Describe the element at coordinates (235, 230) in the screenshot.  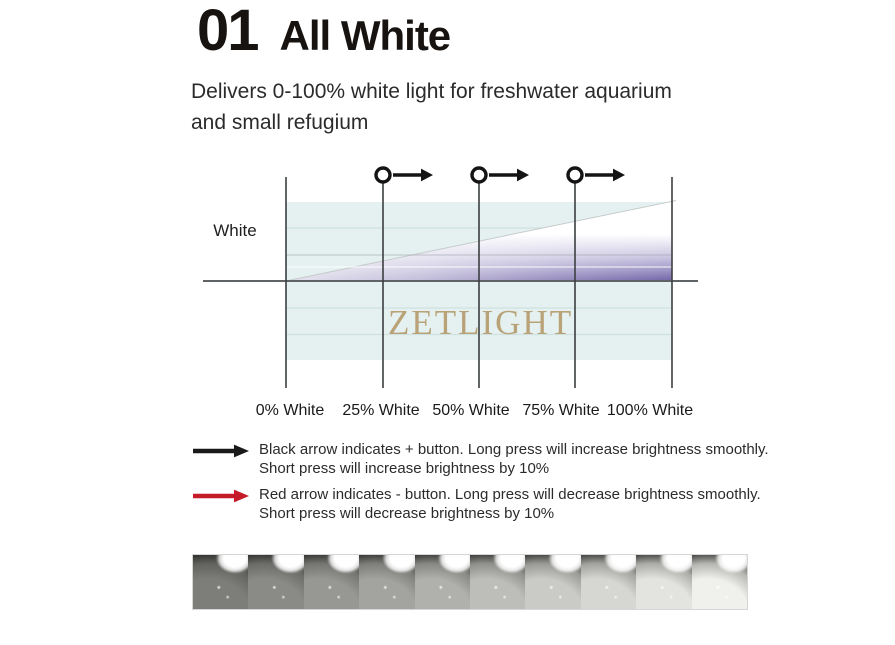
I see `y-axis-label: White` at that location.